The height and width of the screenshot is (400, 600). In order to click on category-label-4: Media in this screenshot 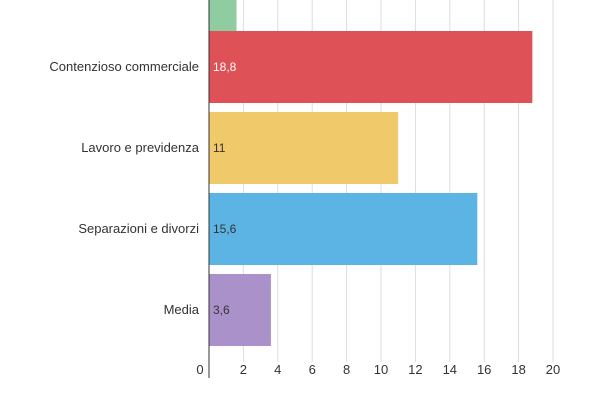, I will do `click(182, 309)`.